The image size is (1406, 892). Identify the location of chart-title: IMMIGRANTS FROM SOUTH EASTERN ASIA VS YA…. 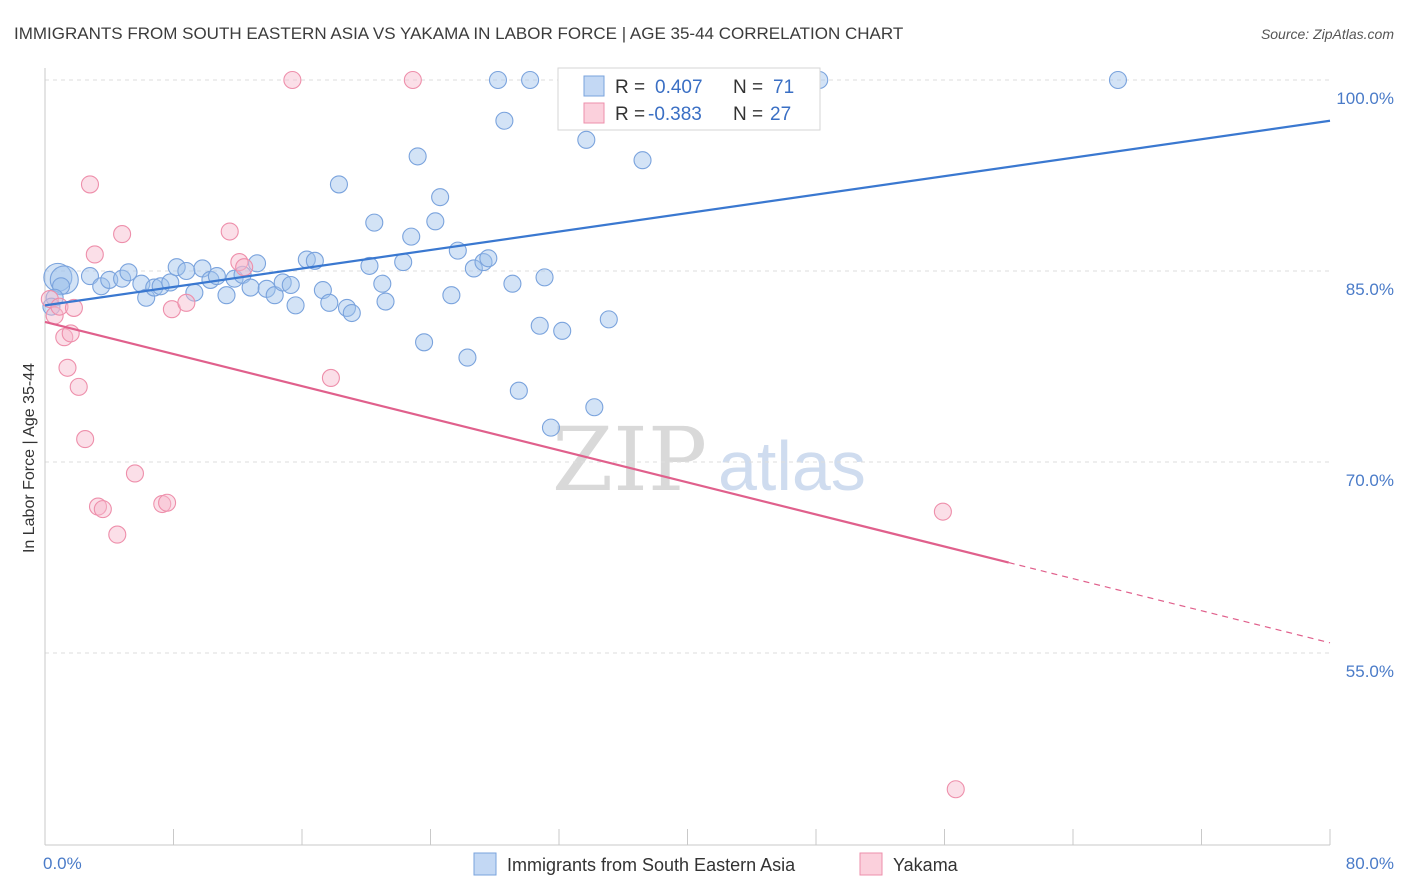
(458, 33).